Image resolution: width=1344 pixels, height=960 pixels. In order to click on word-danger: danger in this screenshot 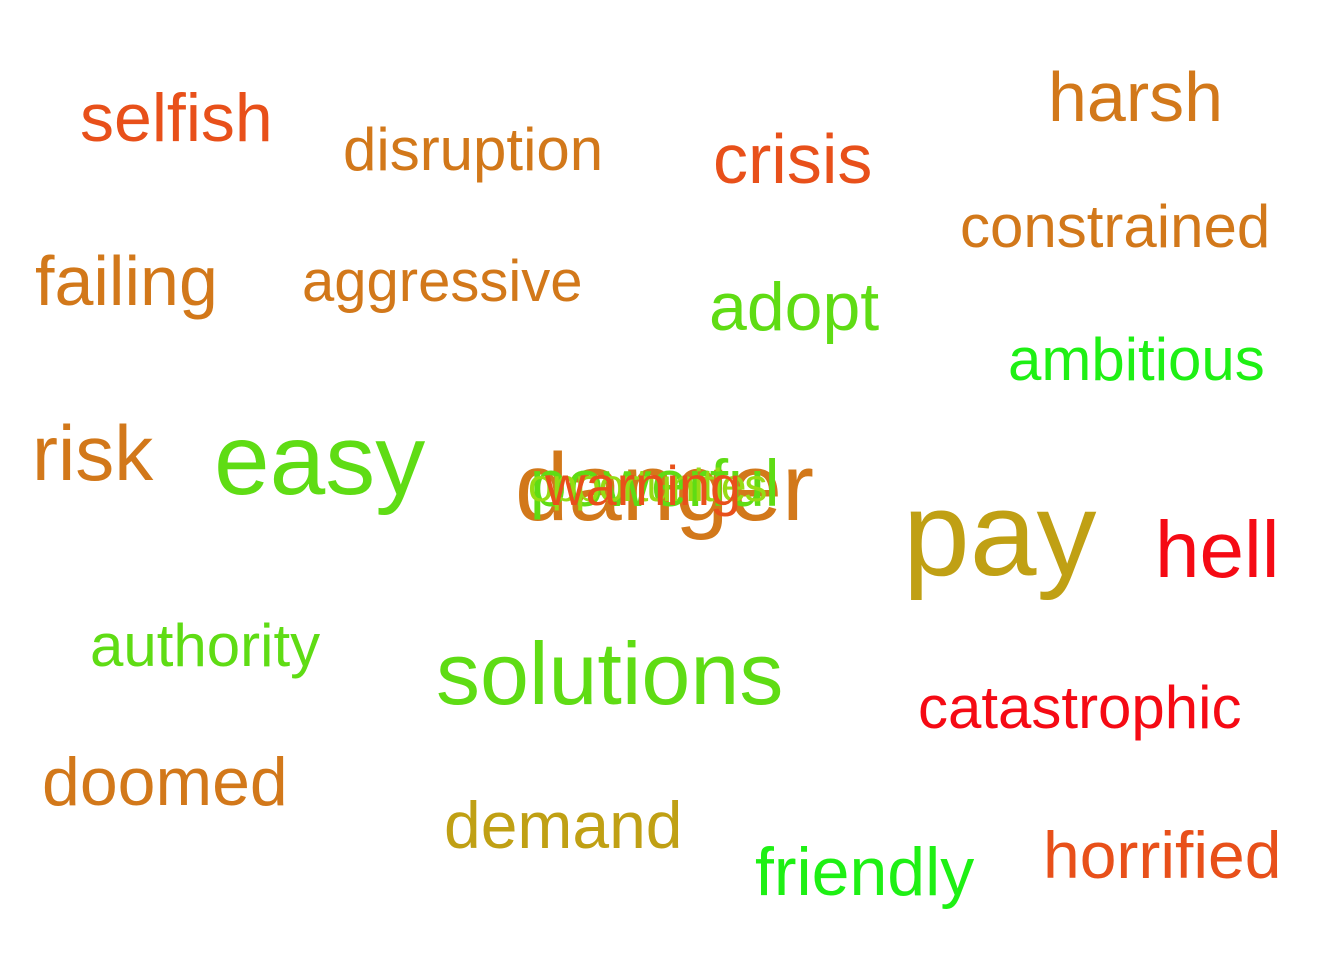, I will do `click(664, 487)`.